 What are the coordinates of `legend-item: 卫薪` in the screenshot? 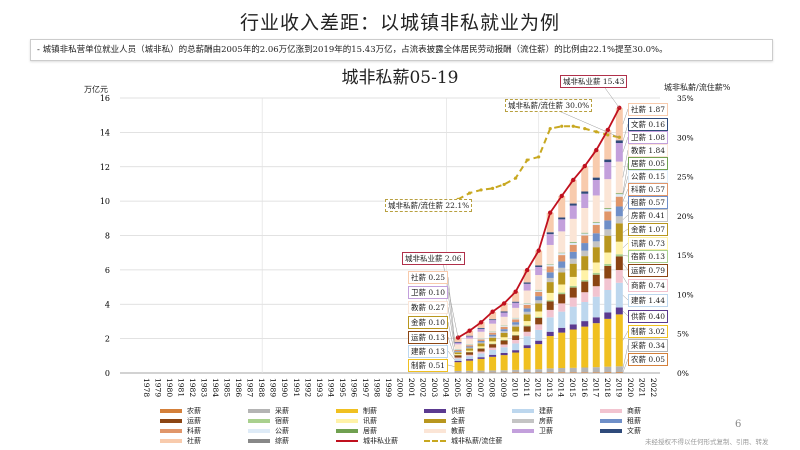 It's located at (532, 431).